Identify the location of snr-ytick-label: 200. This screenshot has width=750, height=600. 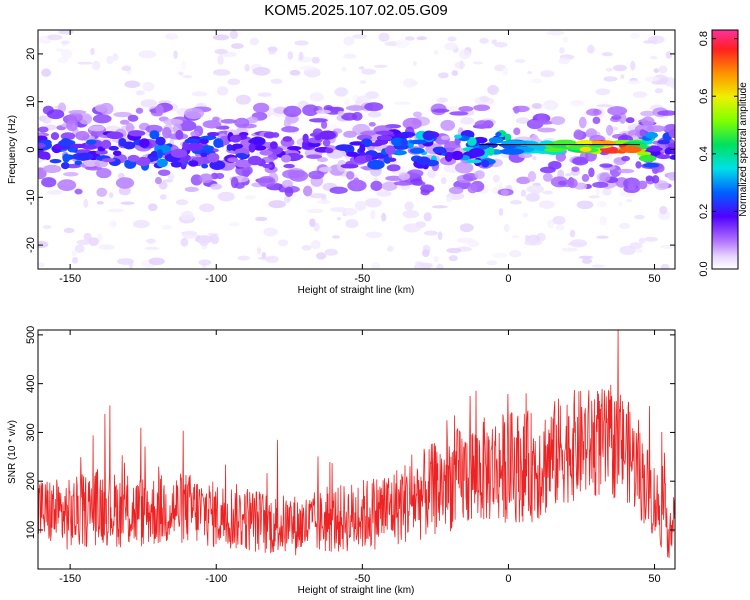
(31, 481).